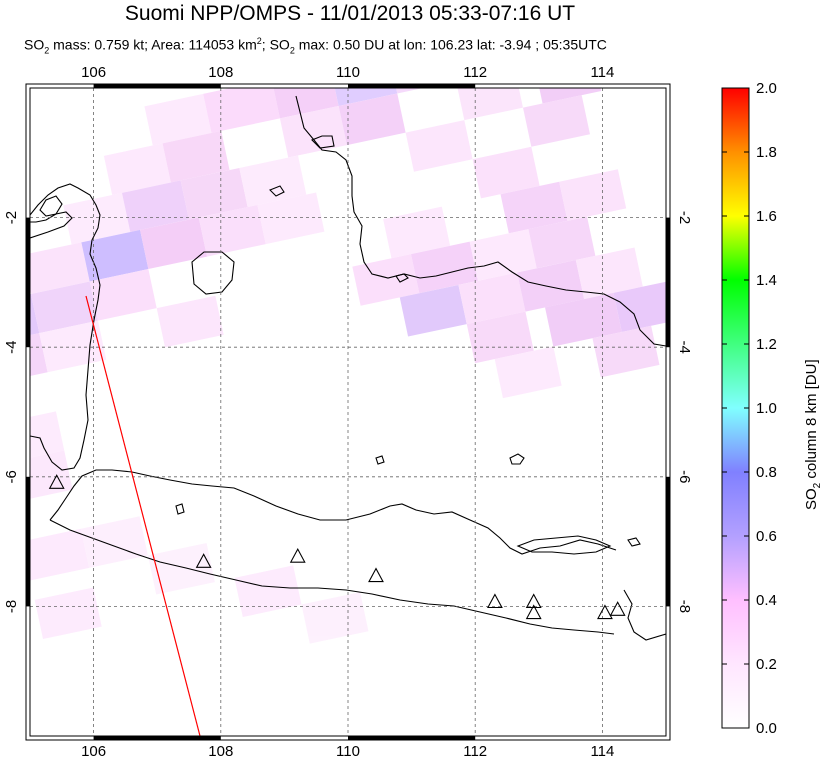  Describe the element at coordinates (11, 606) in the screenshot. I see `lat-tick-left--8: -8` at that location.